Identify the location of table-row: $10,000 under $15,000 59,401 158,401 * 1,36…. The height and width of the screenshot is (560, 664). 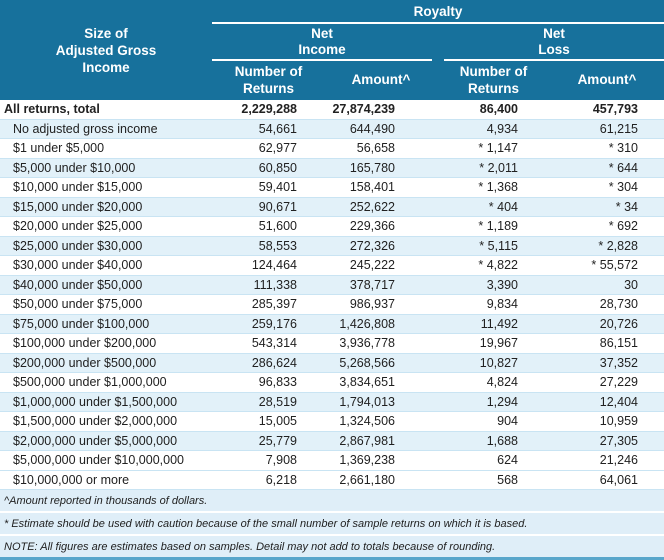
(332, 188).